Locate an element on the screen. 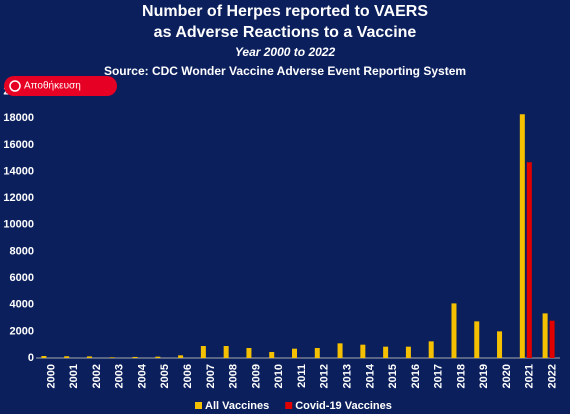  y-tick-label: 6000 is located at coordinates (22, 278).